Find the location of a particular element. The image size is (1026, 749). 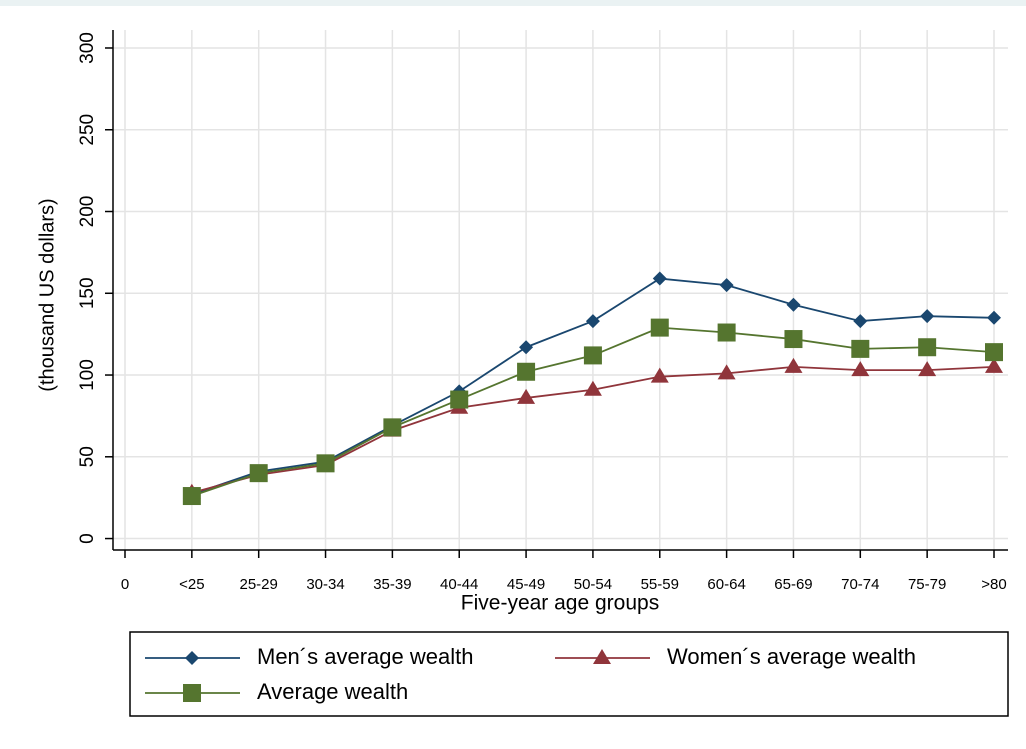

x-tick-label: 35-39 is located at coordinates (392, 584).